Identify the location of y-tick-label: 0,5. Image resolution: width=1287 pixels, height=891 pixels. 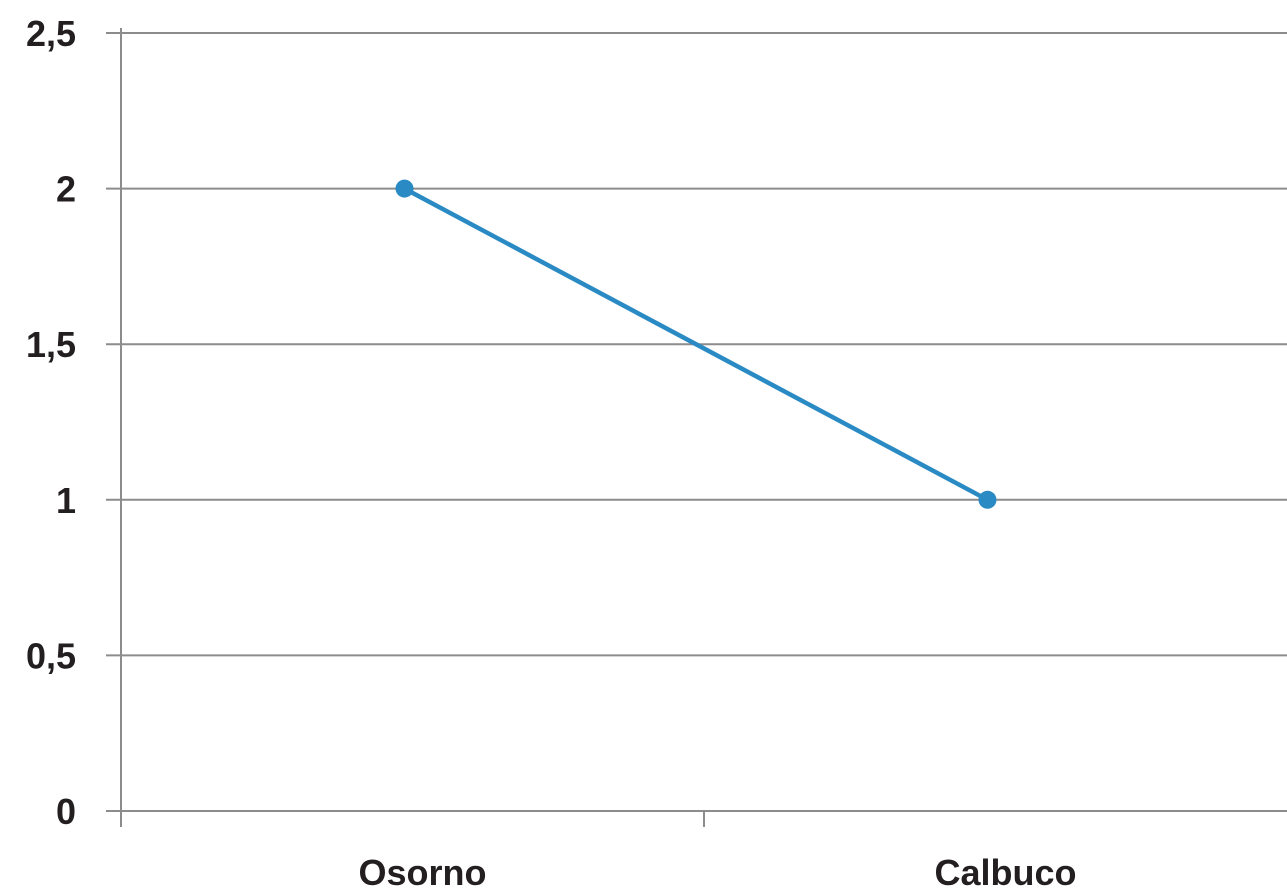
(51, 655).